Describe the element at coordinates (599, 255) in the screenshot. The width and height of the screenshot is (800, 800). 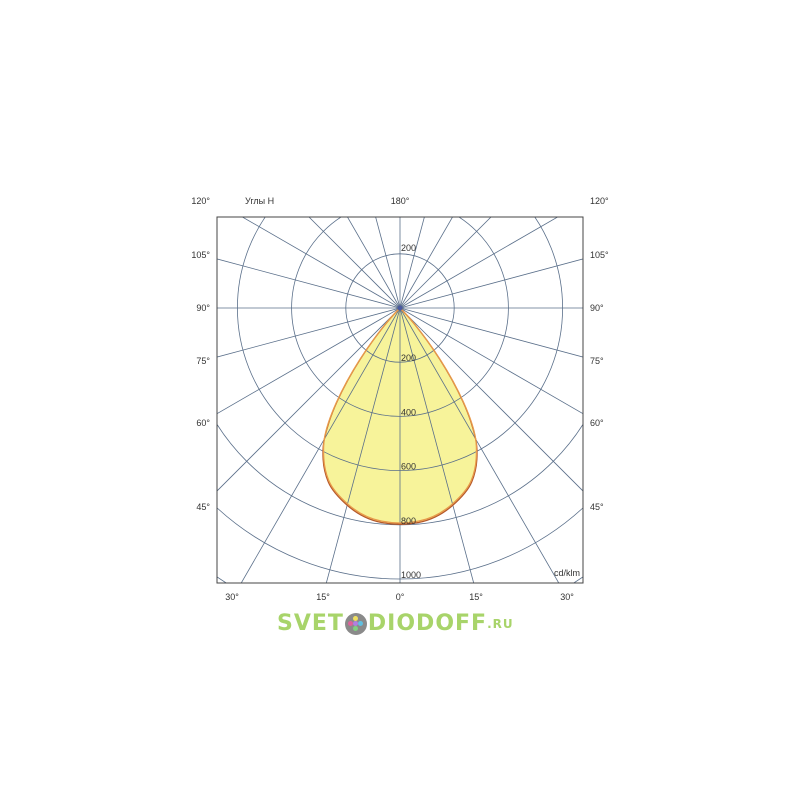
I see `angle-label-right: 105°` at that location.